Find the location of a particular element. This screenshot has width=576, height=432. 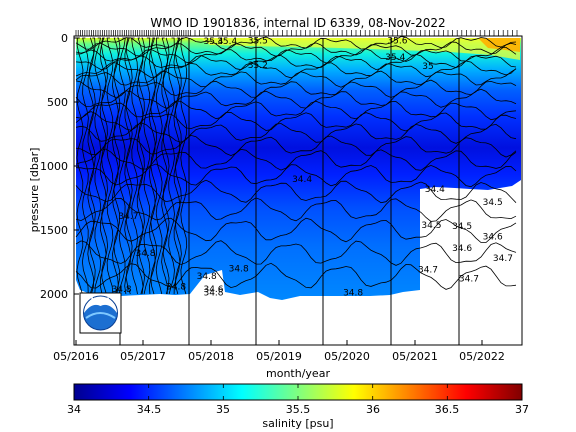

contour-label: 35.6 is located at coordinates (397, 42).